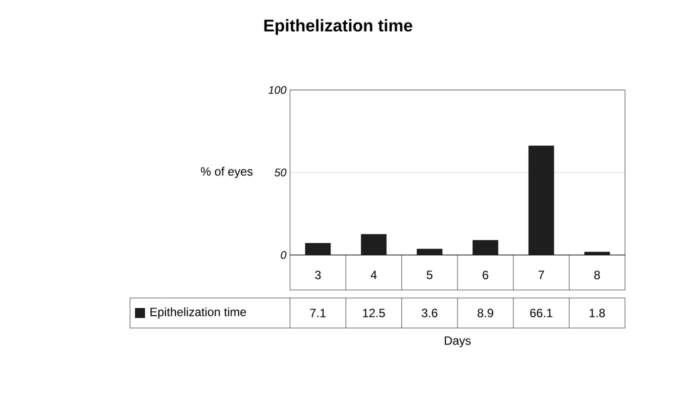  What do you see at coordinates (198, 313) in the screenshot?
I see `legend-label: Epithelization time` at bounding box center [198, 313].